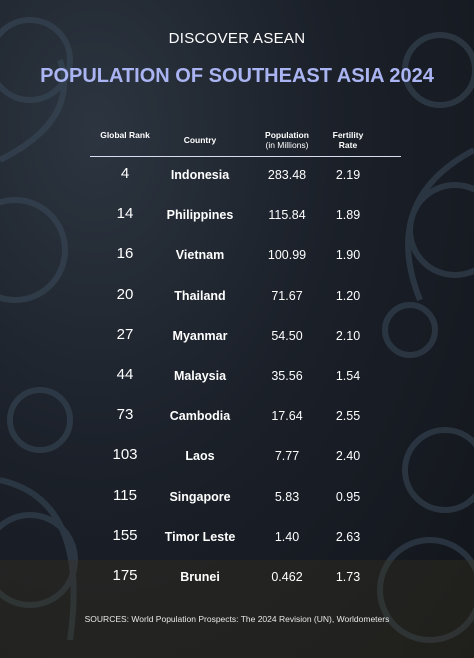  Describe the element at coordinates (125, 334) in the screenshot. I see `rank: 27` at that location.